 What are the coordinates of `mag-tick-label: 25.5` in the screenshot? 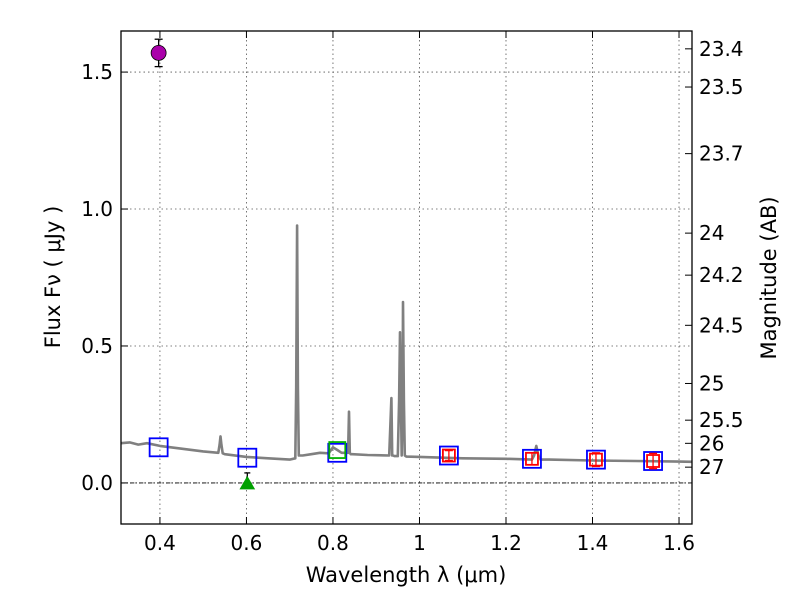 It's located at (721, 420).